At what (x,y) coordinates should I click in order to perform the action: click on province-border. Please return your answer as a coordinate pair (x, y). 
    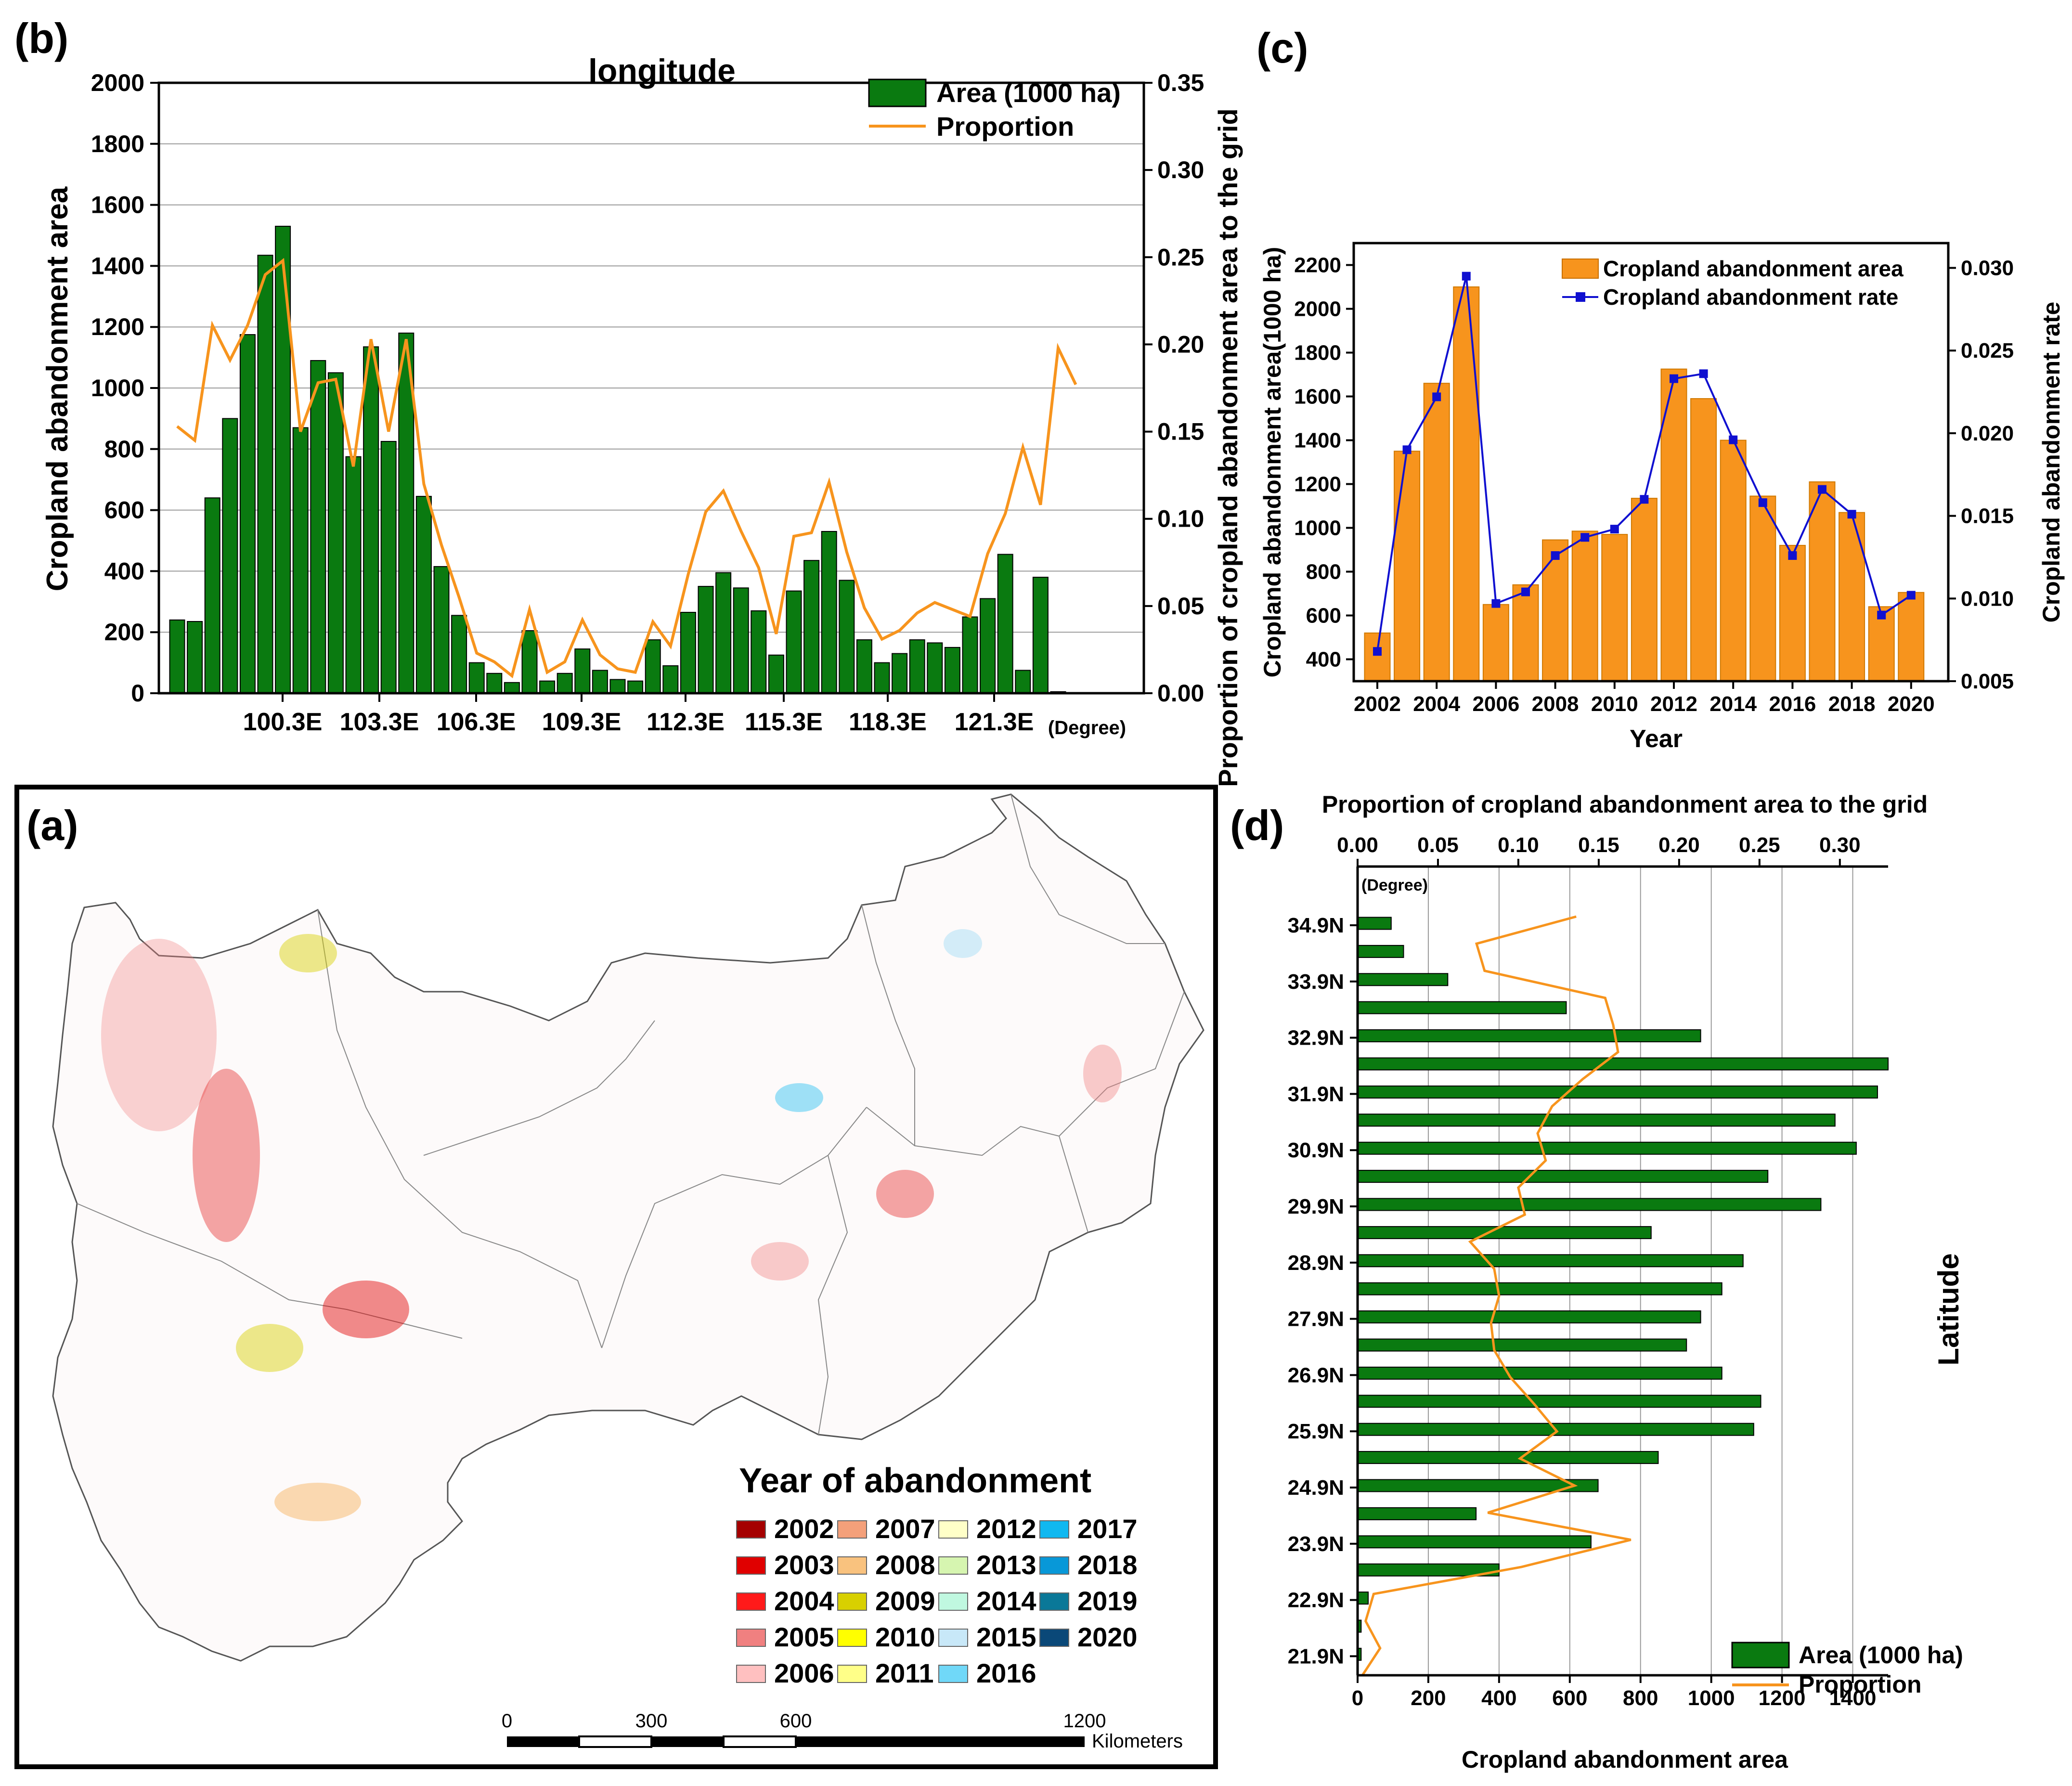
    Looking at the image, I should click on (888, 1025).